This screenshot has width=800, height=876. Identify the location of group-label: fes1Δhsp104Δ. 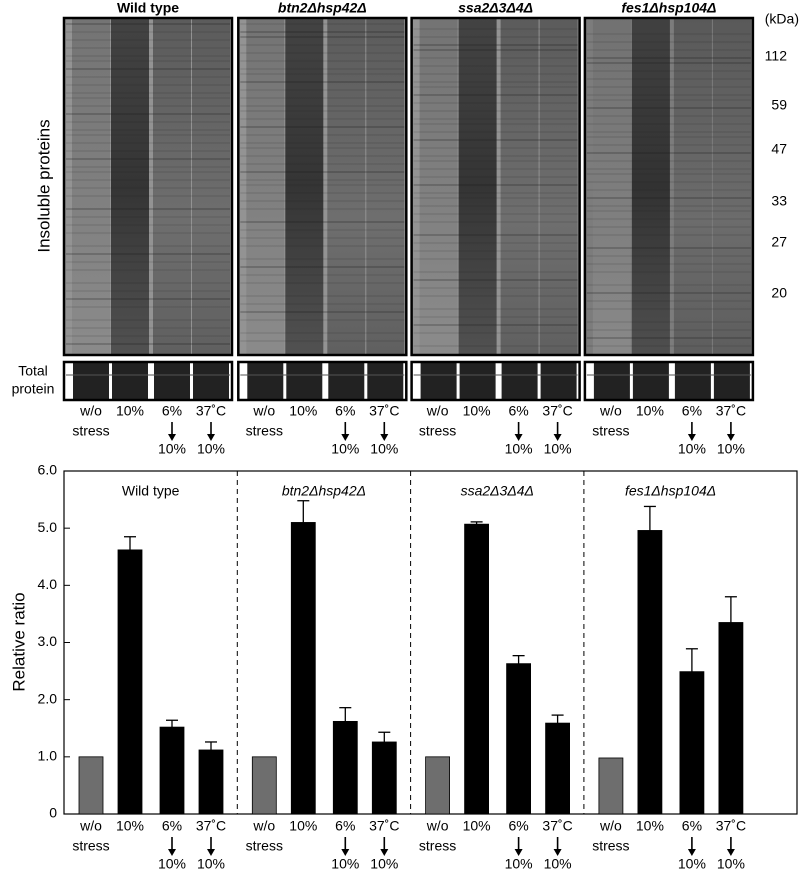
(670, 491).